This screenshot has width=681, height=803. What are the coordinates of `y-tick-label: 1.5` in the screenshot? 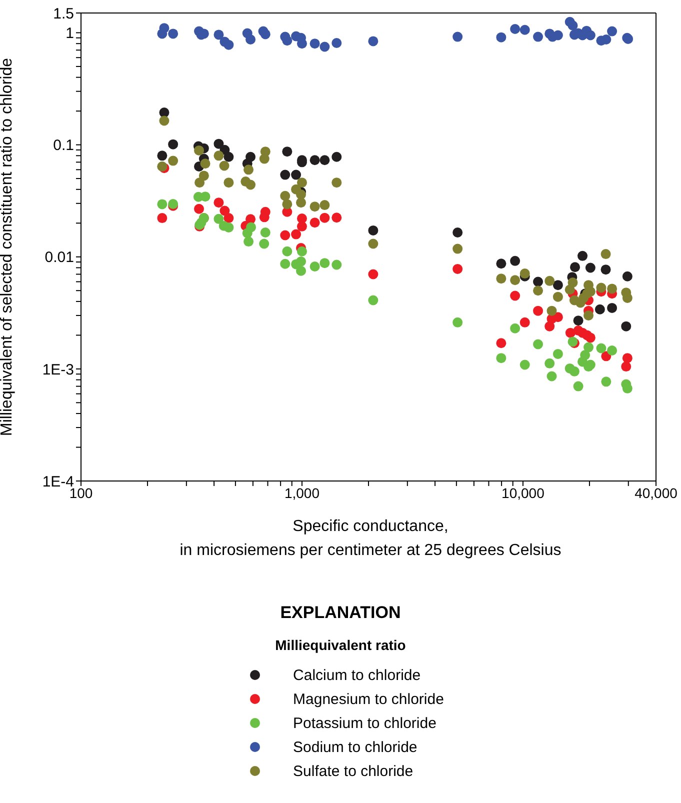 It's located at (63, 13).